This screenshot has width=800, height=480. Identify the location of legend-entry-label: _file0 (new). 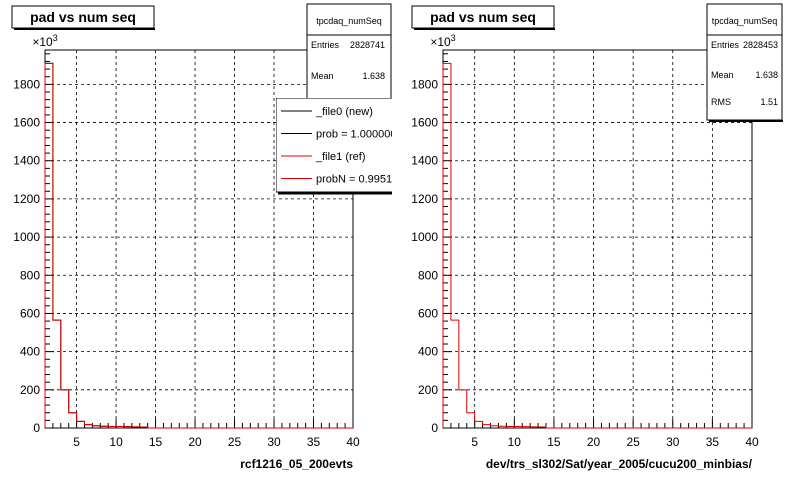
(344, 112).